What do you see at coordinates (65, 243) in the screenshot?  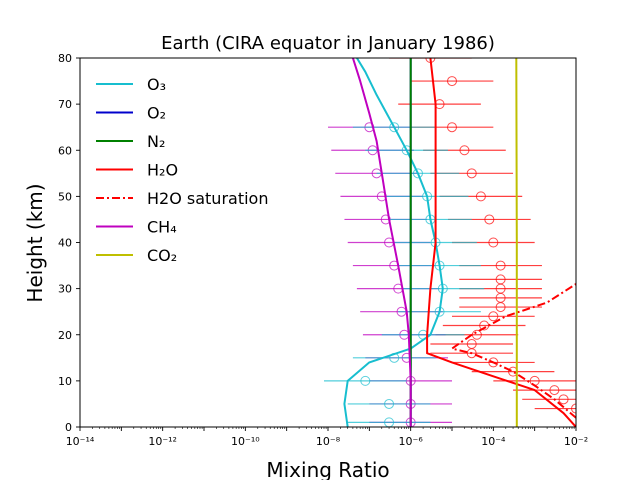 I see `y-tick-label: 40` at bounding box center [65, 243].